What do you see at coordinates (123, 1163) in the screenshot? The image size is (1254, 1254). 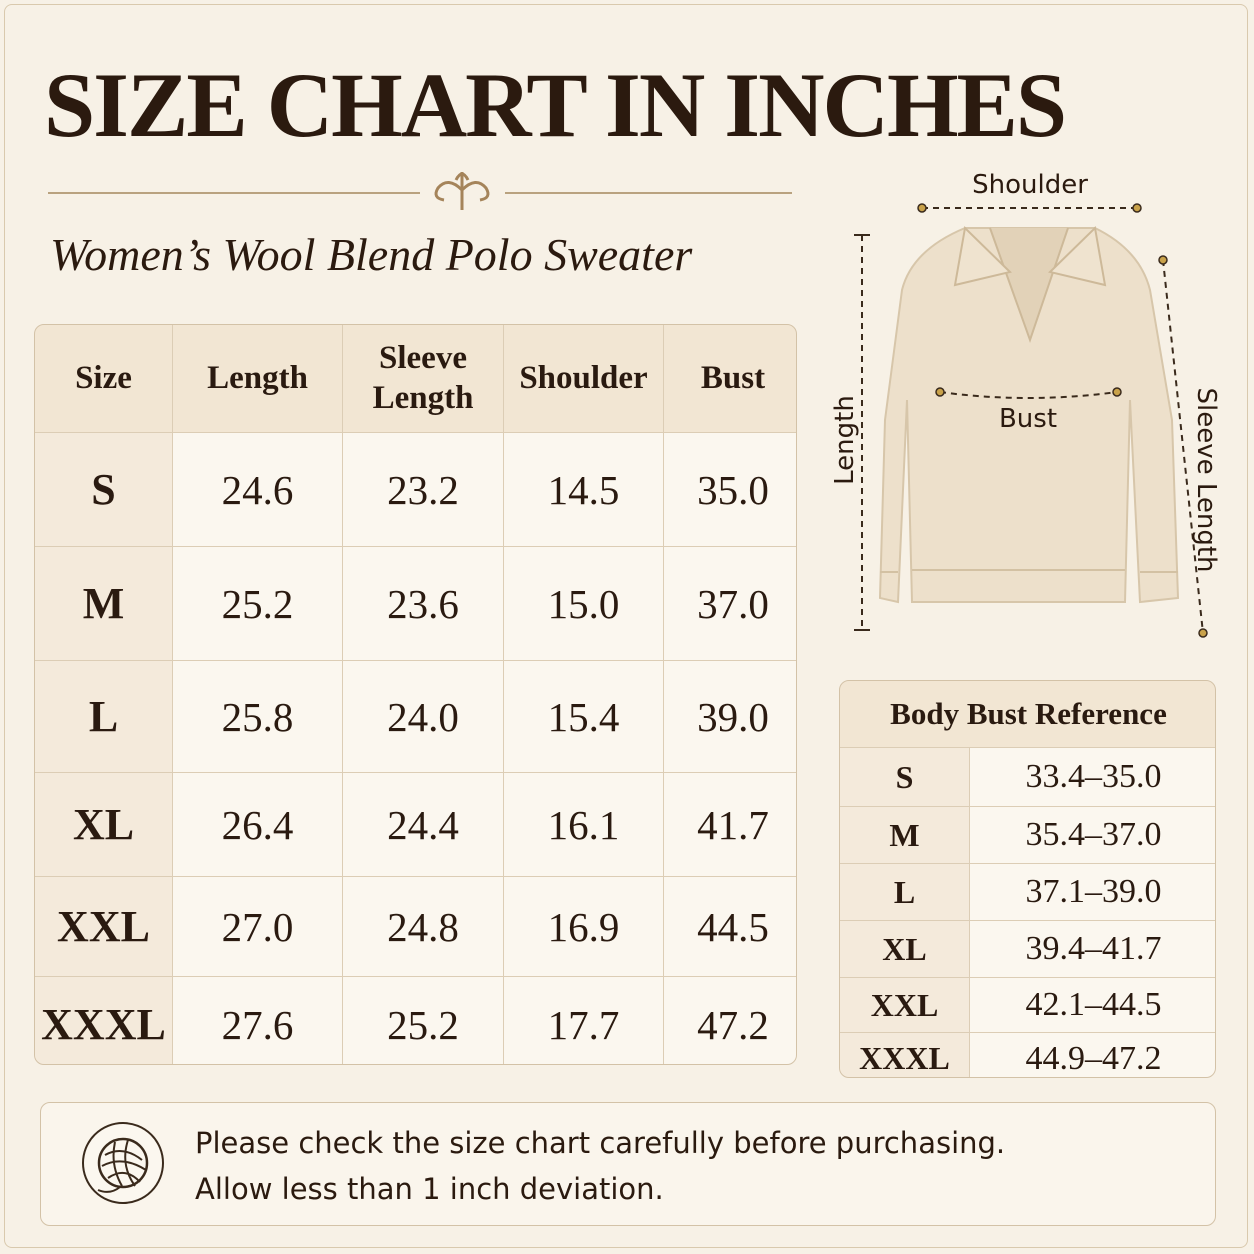 I see `yarn-icon` at bounding box center [123, 1163].